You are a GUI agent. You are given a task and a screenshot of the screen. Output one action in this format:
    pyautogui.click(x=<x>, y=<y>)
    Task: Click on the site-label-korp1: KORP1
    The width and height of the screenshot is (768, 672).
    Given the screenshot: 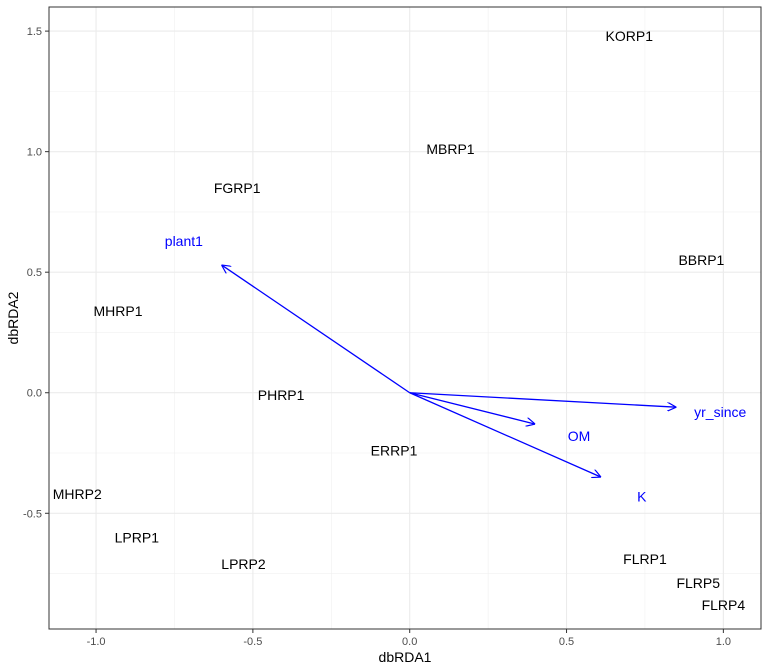 What is the action you would take?
    pyautogui.click(x=630, y=36)
    